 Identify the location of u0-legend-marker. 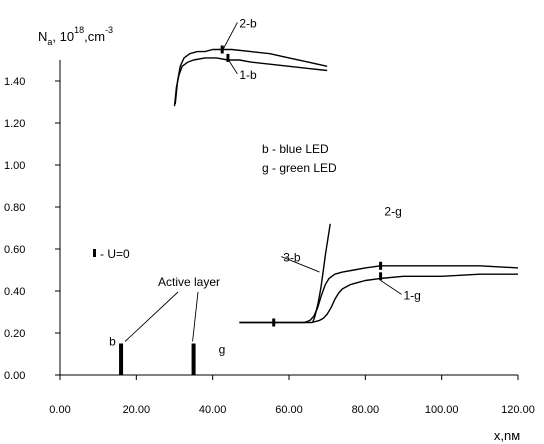
(94, 253).